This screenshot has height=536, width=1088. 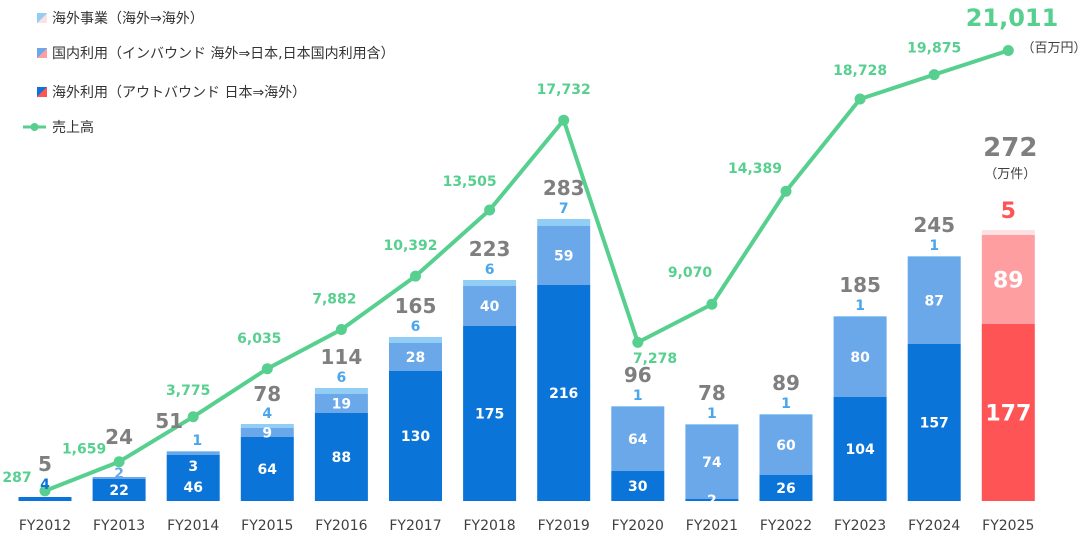 I want to click on sales-unit-label: （百万円）, so click(x=1053, y=48).